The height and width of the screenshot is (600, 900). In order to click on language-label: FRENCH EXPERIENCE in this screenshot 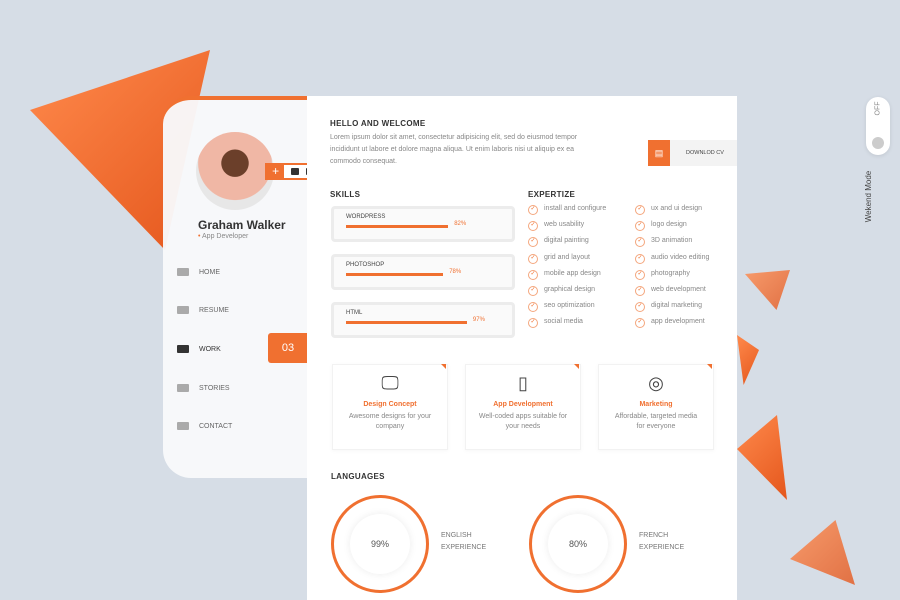, I will do `click(661, 542)`.